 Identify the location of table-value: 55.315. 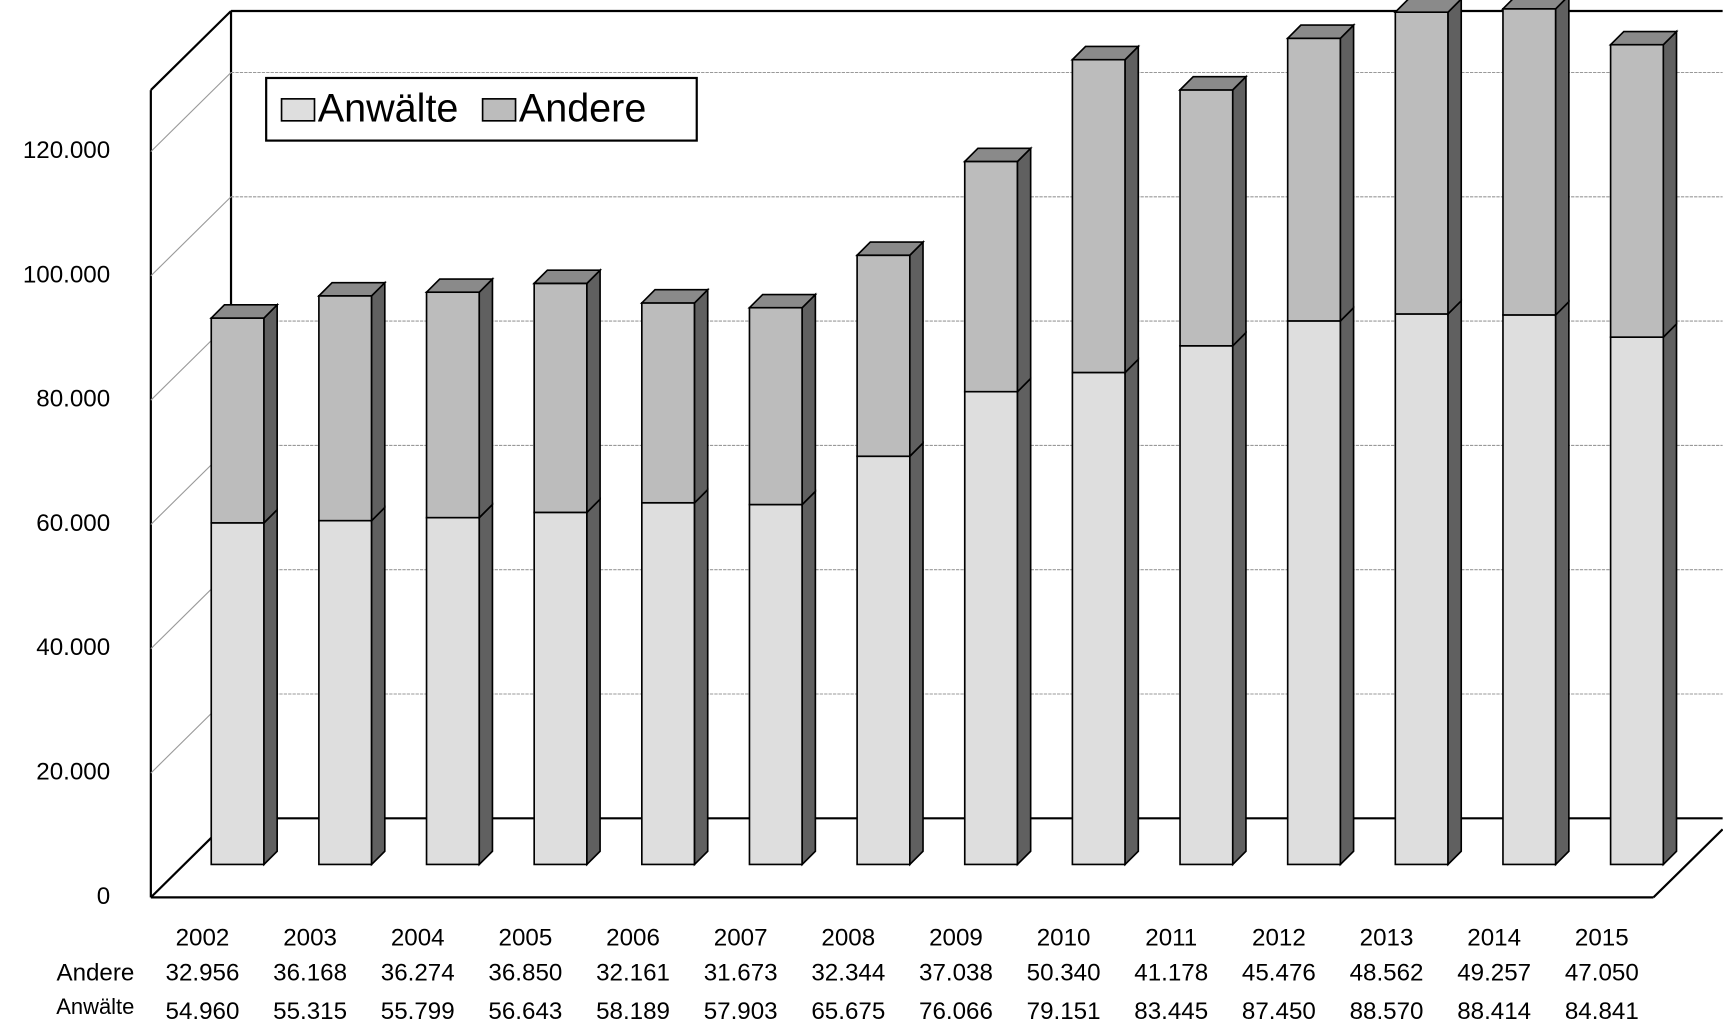
(310, 1011).